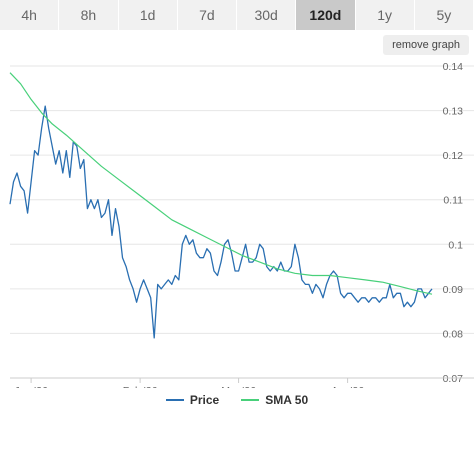 The width and height of the screenshot is (474, 455). I want to click on tab-120d: 120d, so click(326, 15).